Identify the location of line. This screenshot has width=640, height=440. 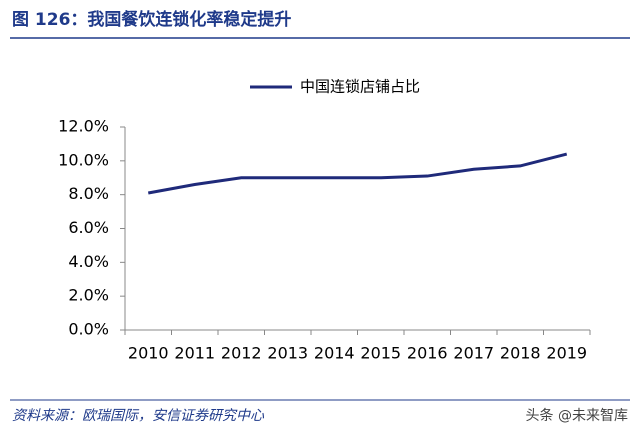
(357, 173).